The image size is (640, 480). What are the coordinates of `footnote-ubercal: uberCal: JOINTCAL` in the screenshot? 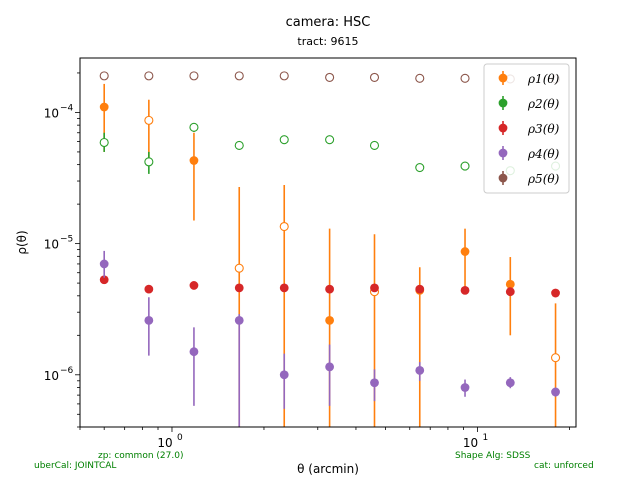 It's located at (75, 466).